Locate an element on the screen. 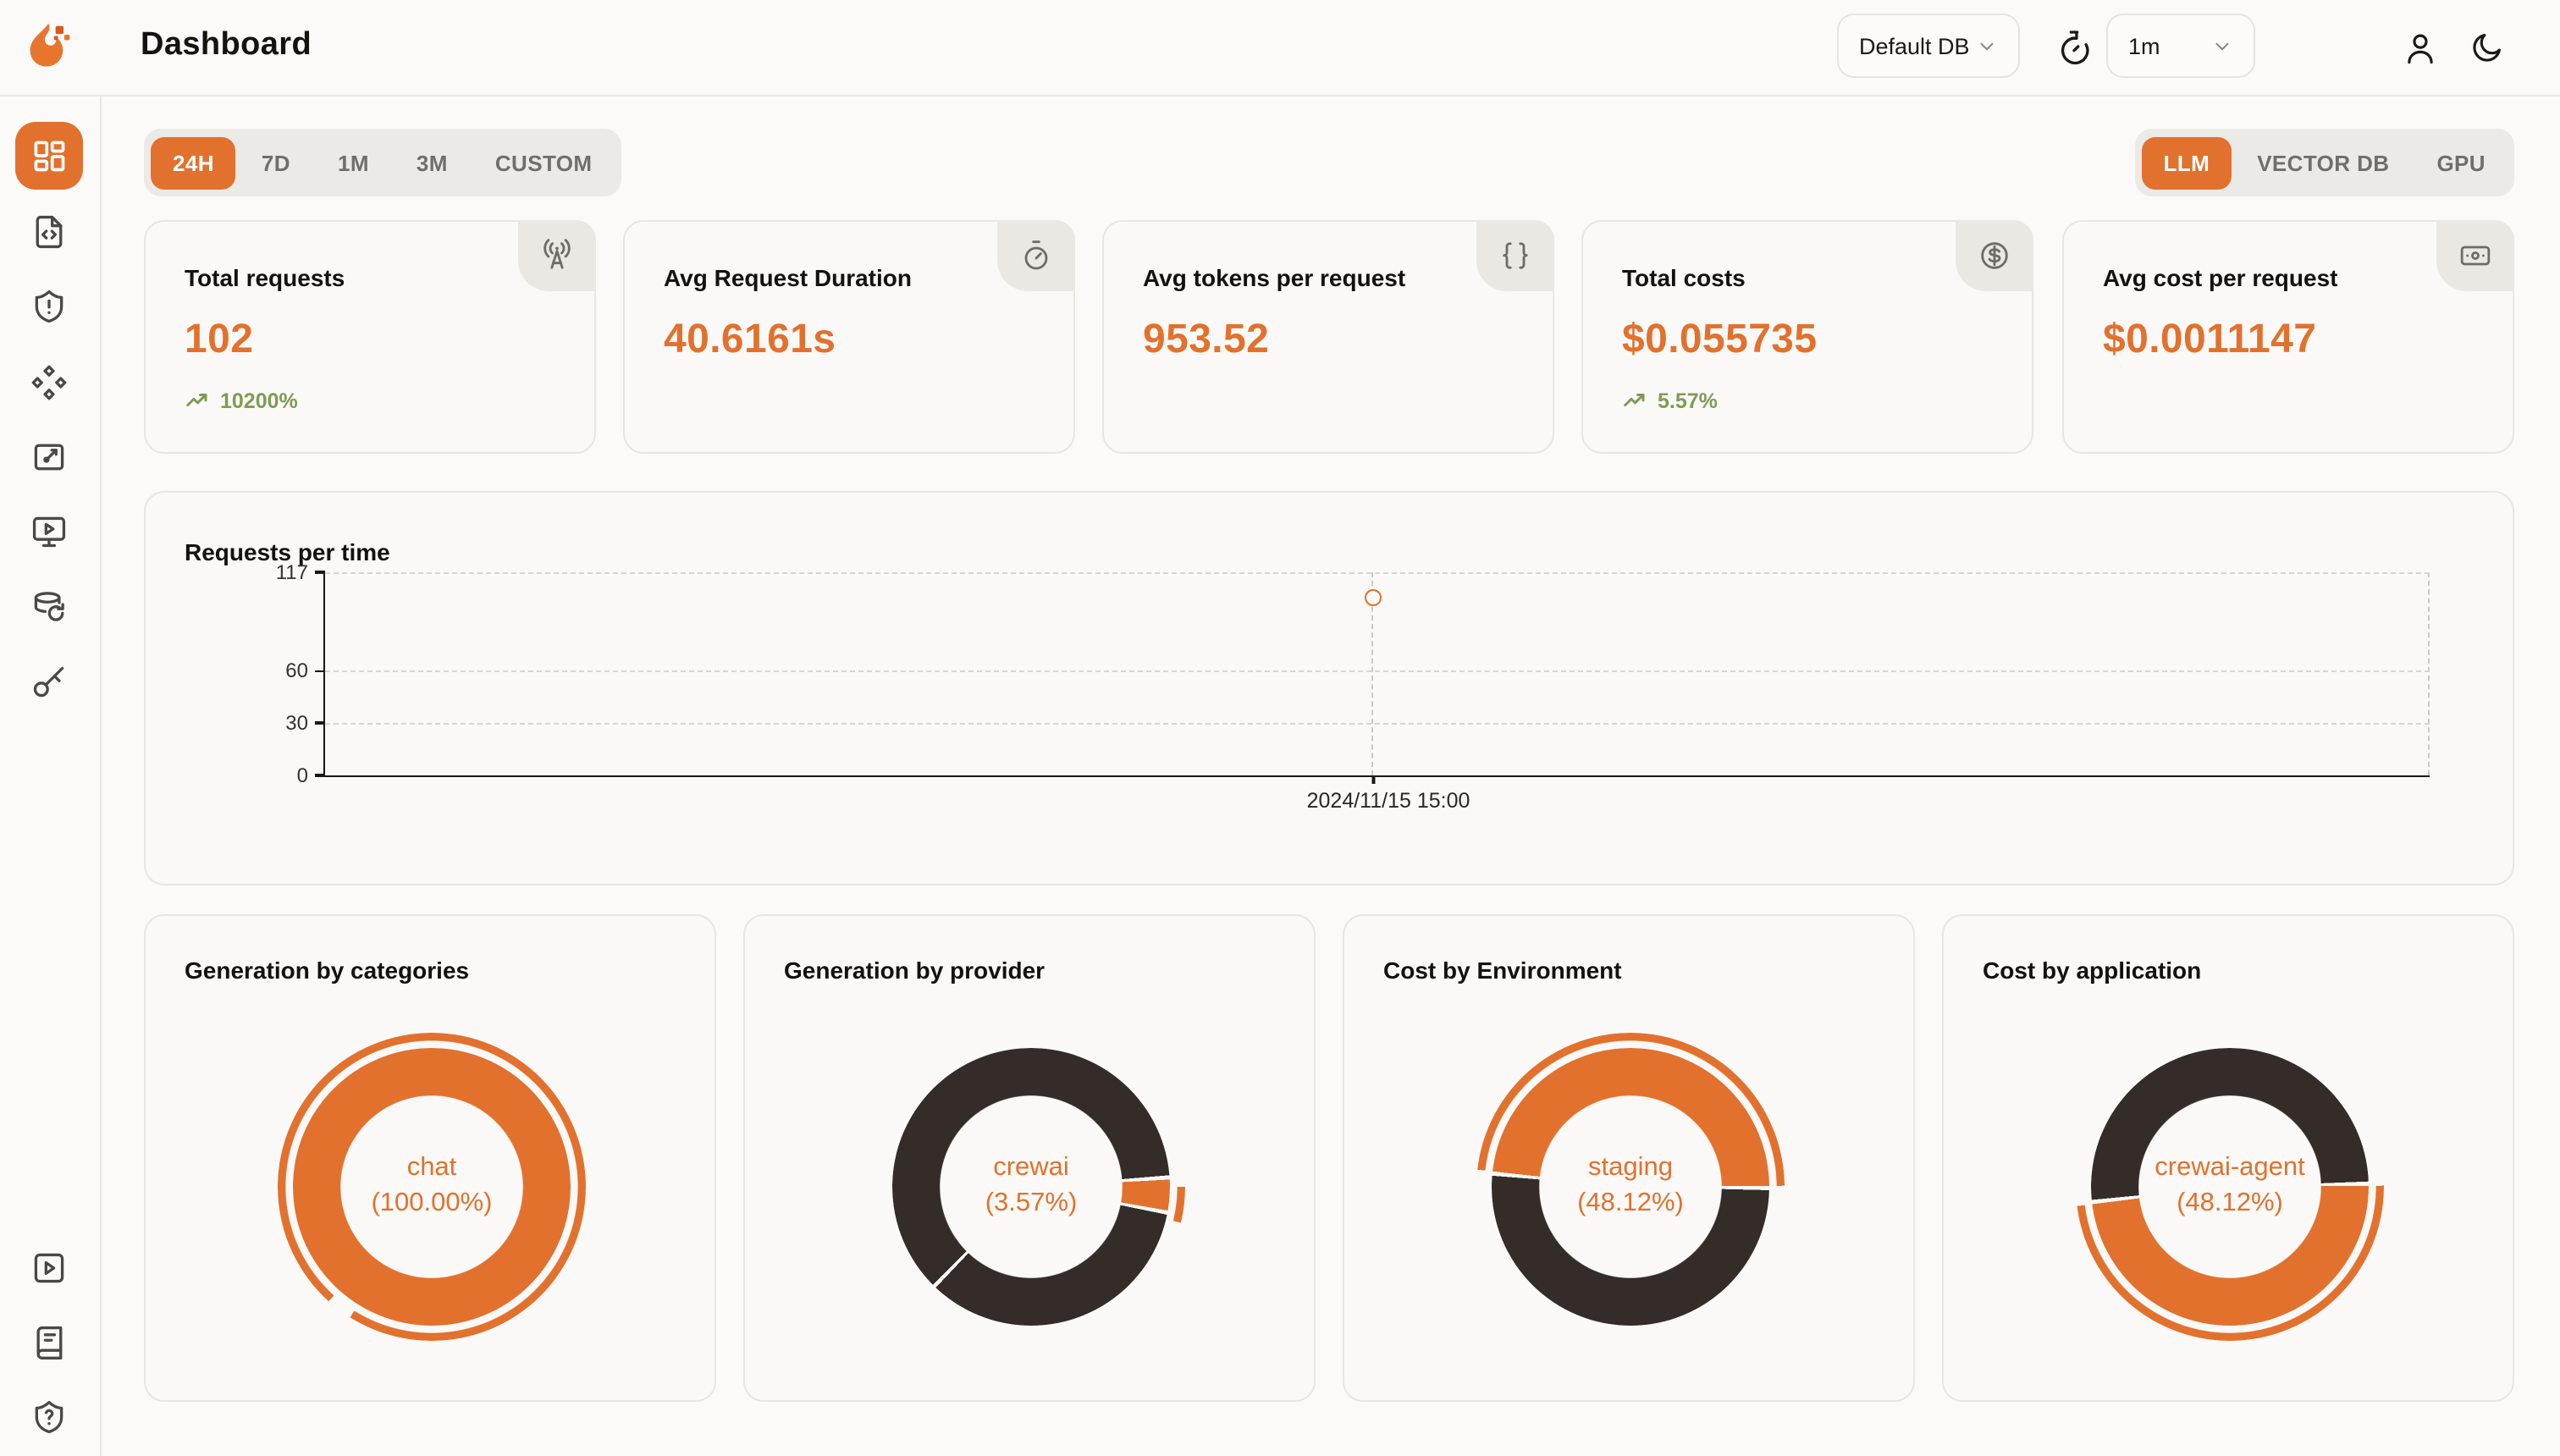 This screenshot has height=1456, width=2560. stat-card-avg-duration: Avg Request Duration 40.6161s is located at coordinates (849, 337).